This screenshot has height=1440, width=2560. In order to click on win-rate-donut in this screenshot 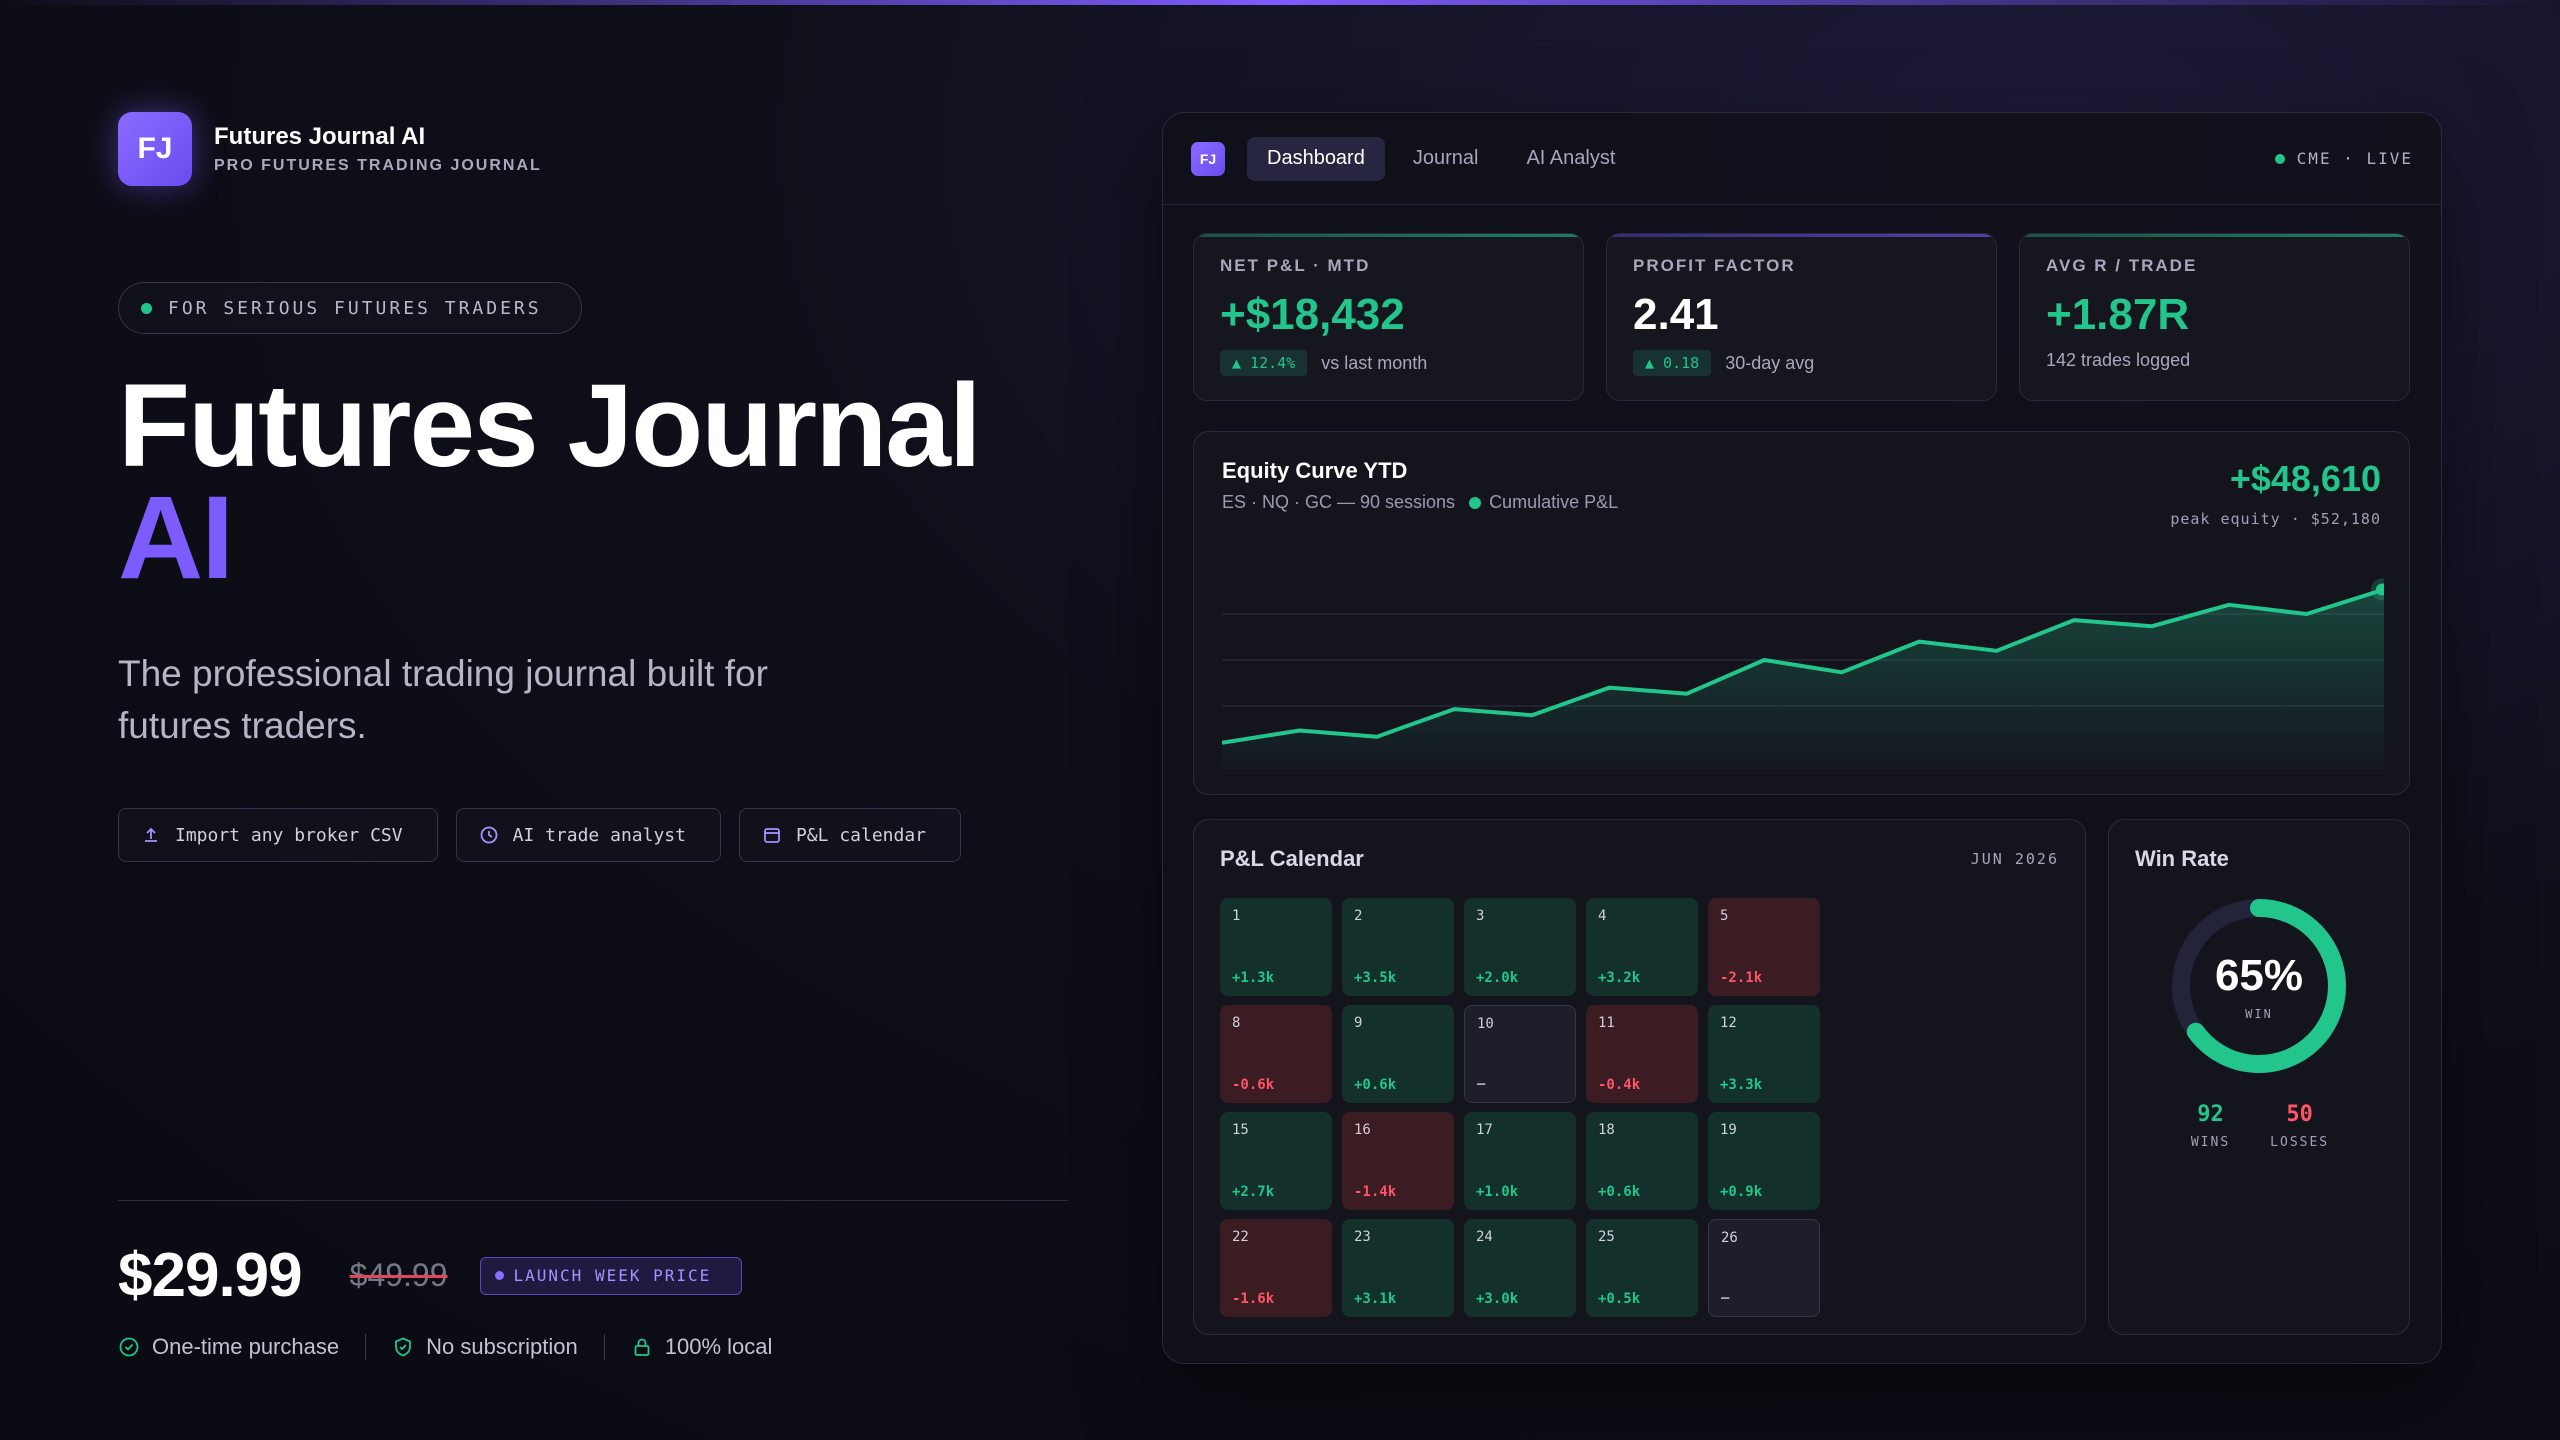, I will do `click(2259, 986)`.